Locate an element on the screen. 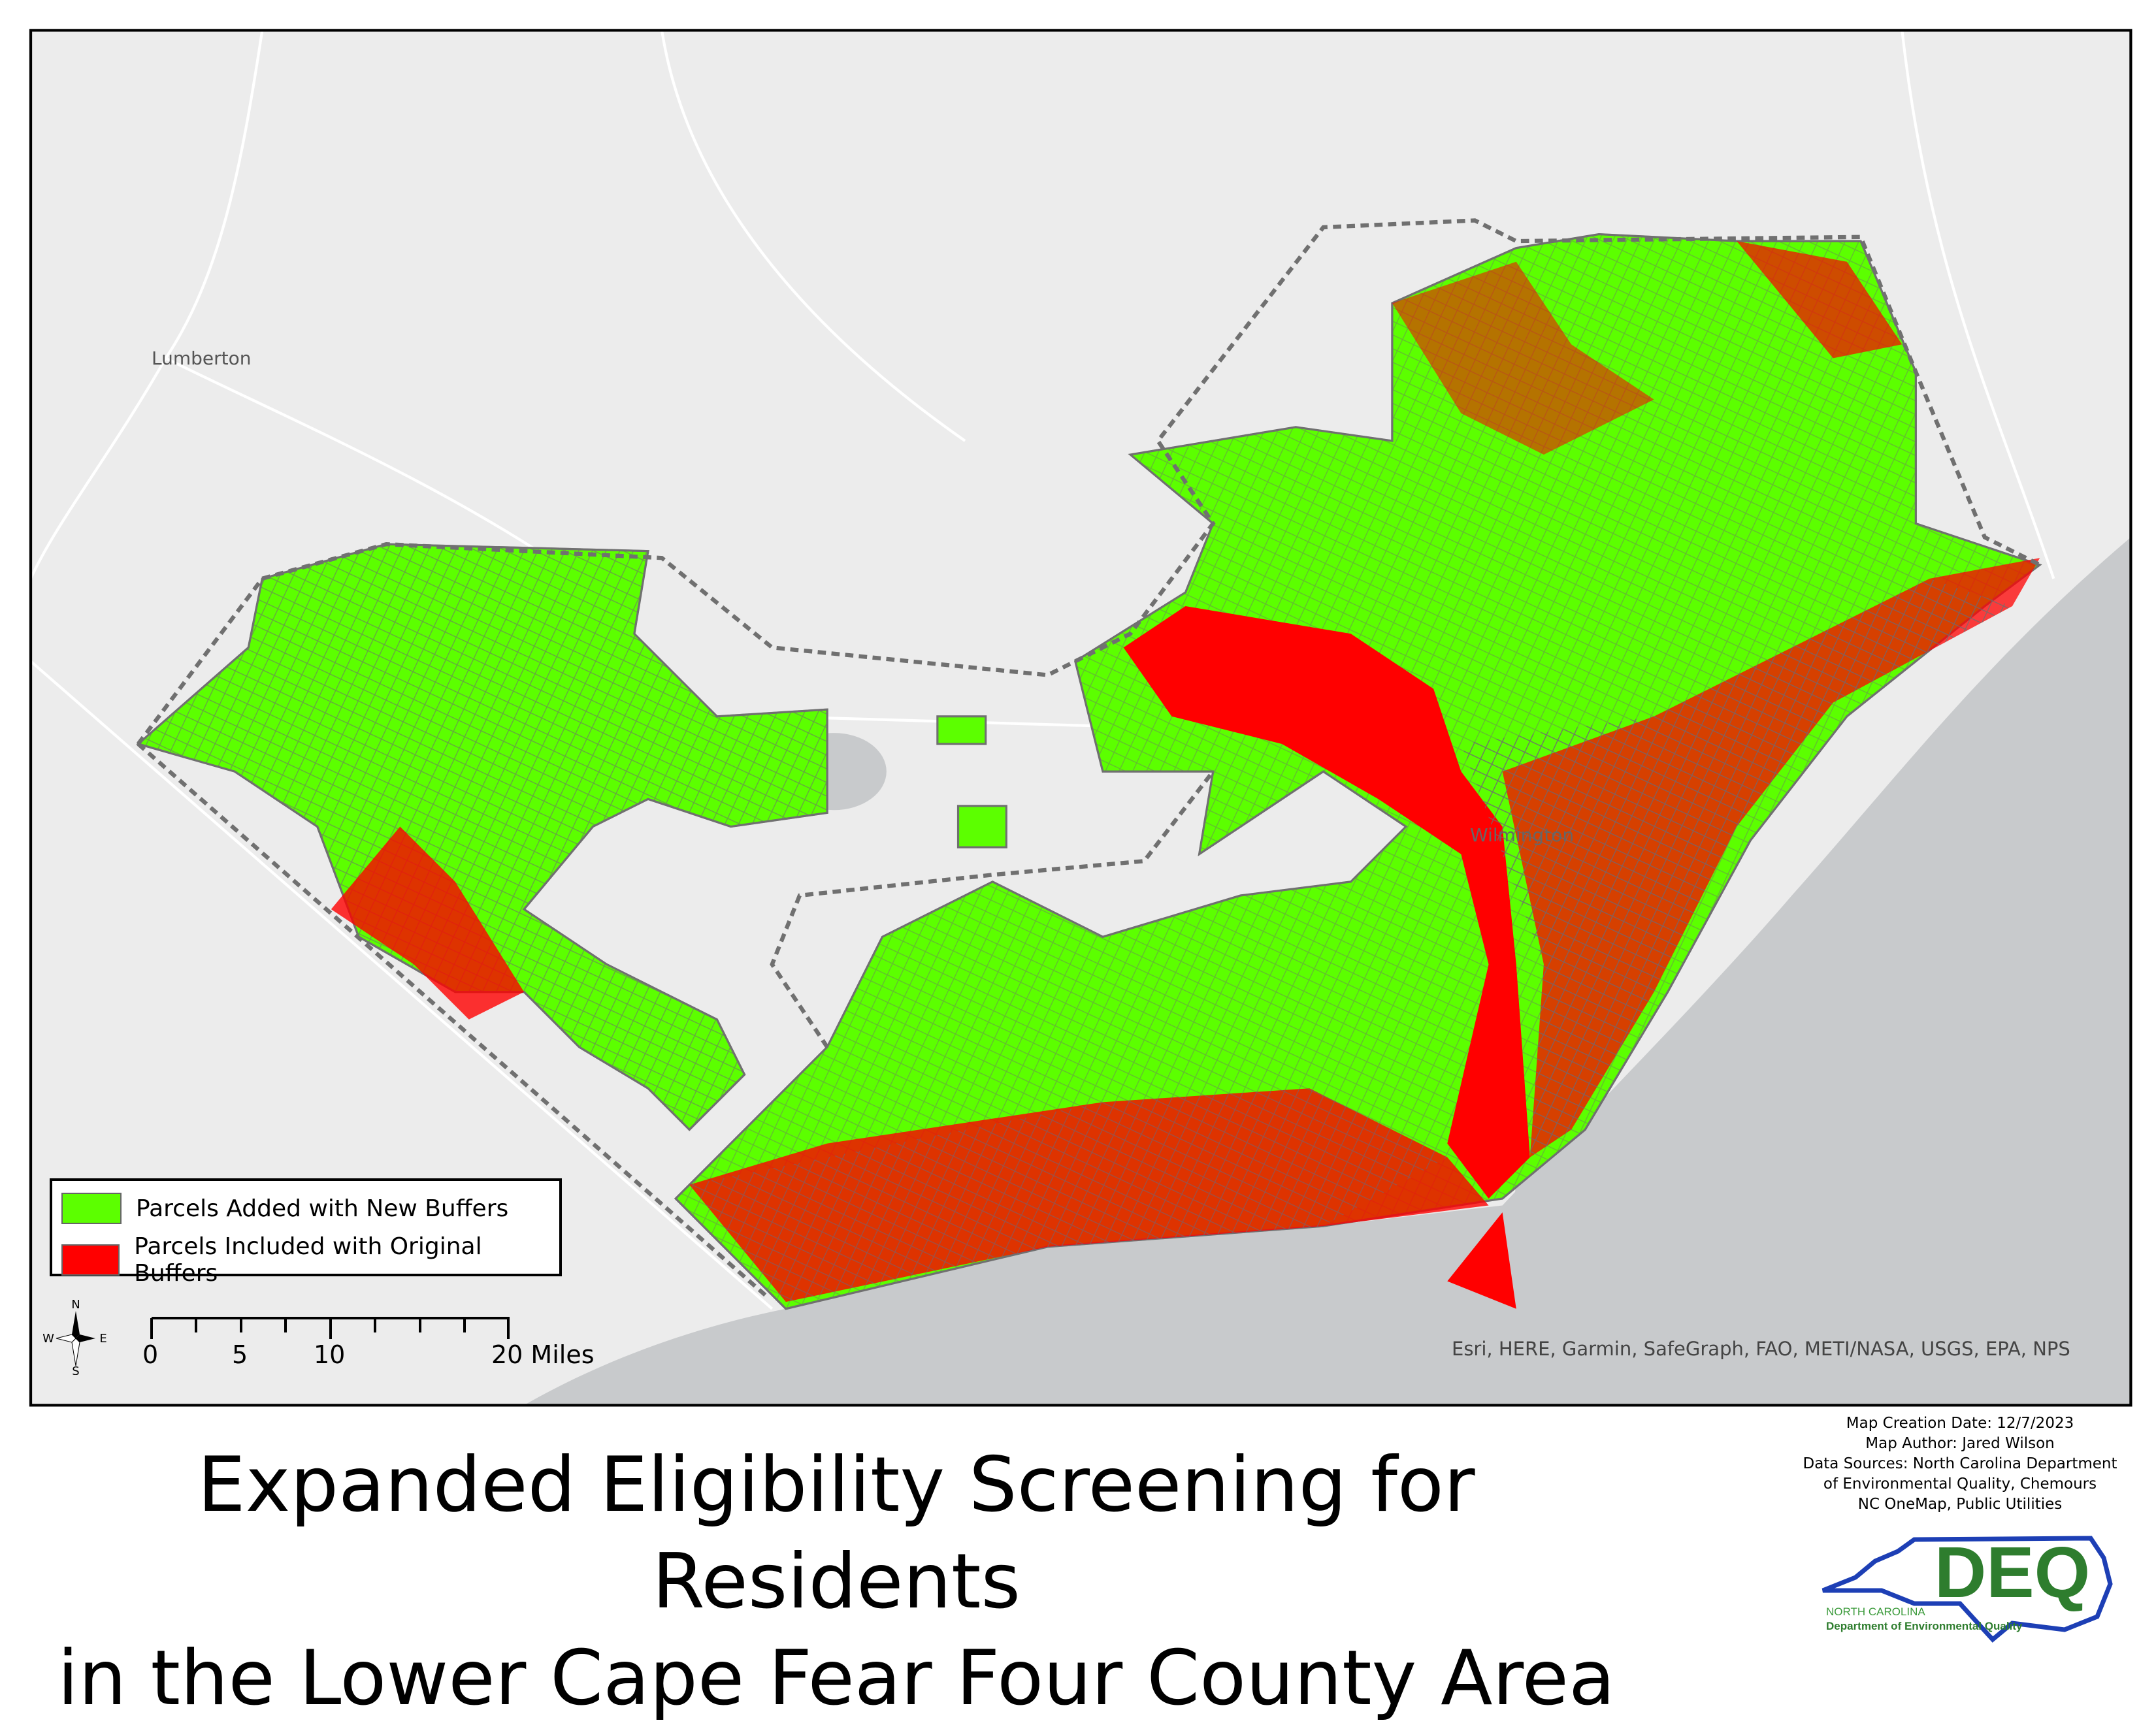  scale-label: 0 is located at coordinates (150, 1354).